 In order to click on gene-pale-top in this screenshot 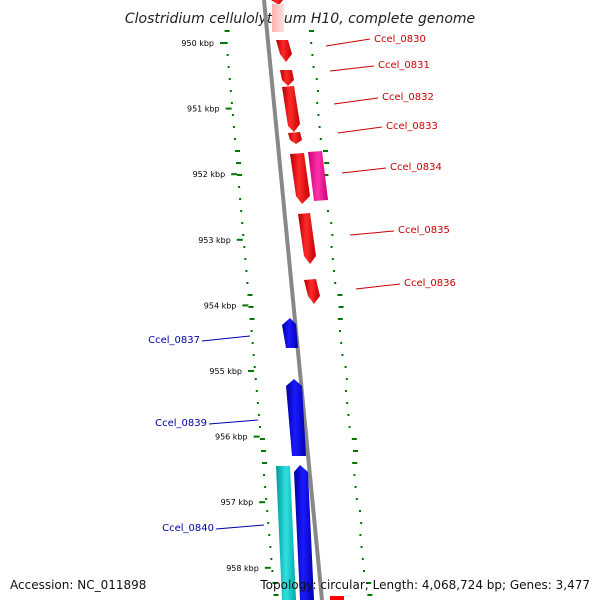, I will do `click(278, 18)`.